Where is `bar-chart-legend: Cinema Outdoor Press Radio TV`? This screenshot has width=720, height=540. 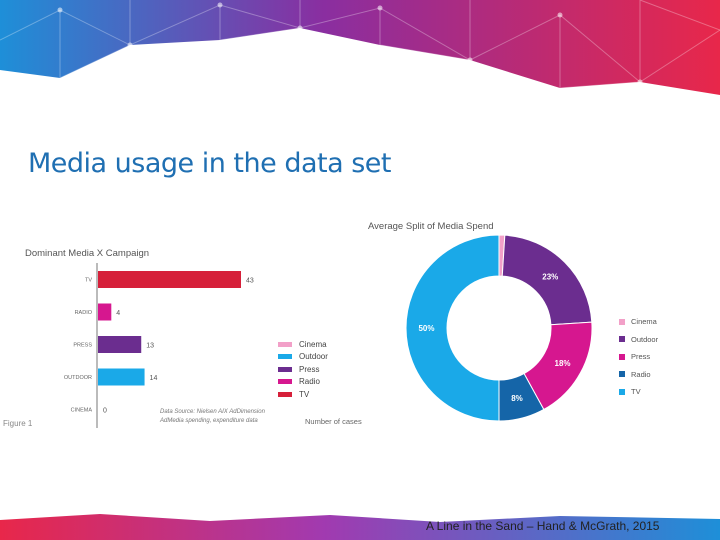 bar-chart-legend: Cinema Outdoor Press Radio TV is located at coordinates (303, 369).